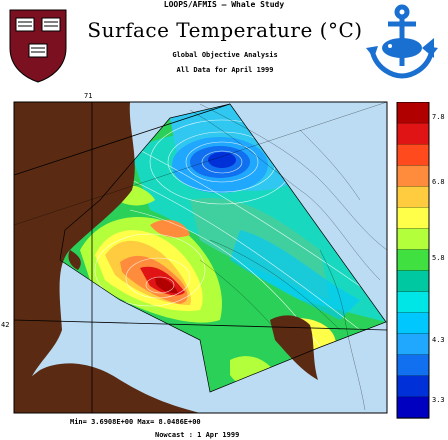  What do you see at coordinates (38, 46) in the screenshot?
I see `harvard-shield-logo` at bounding box center [38, 46].